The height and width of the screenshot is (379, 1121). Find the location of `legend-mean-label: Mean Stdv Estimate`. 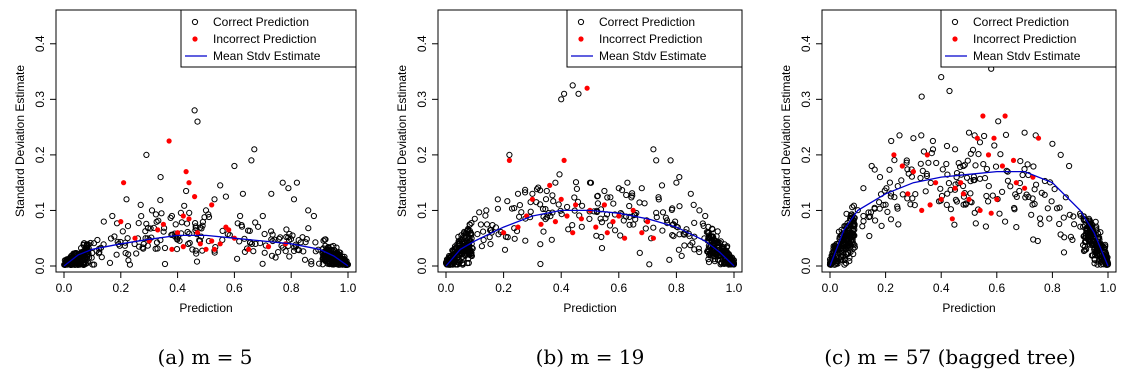

legend-mean-label: Mean Stdv Estimate is located at coordinates (267, 56).